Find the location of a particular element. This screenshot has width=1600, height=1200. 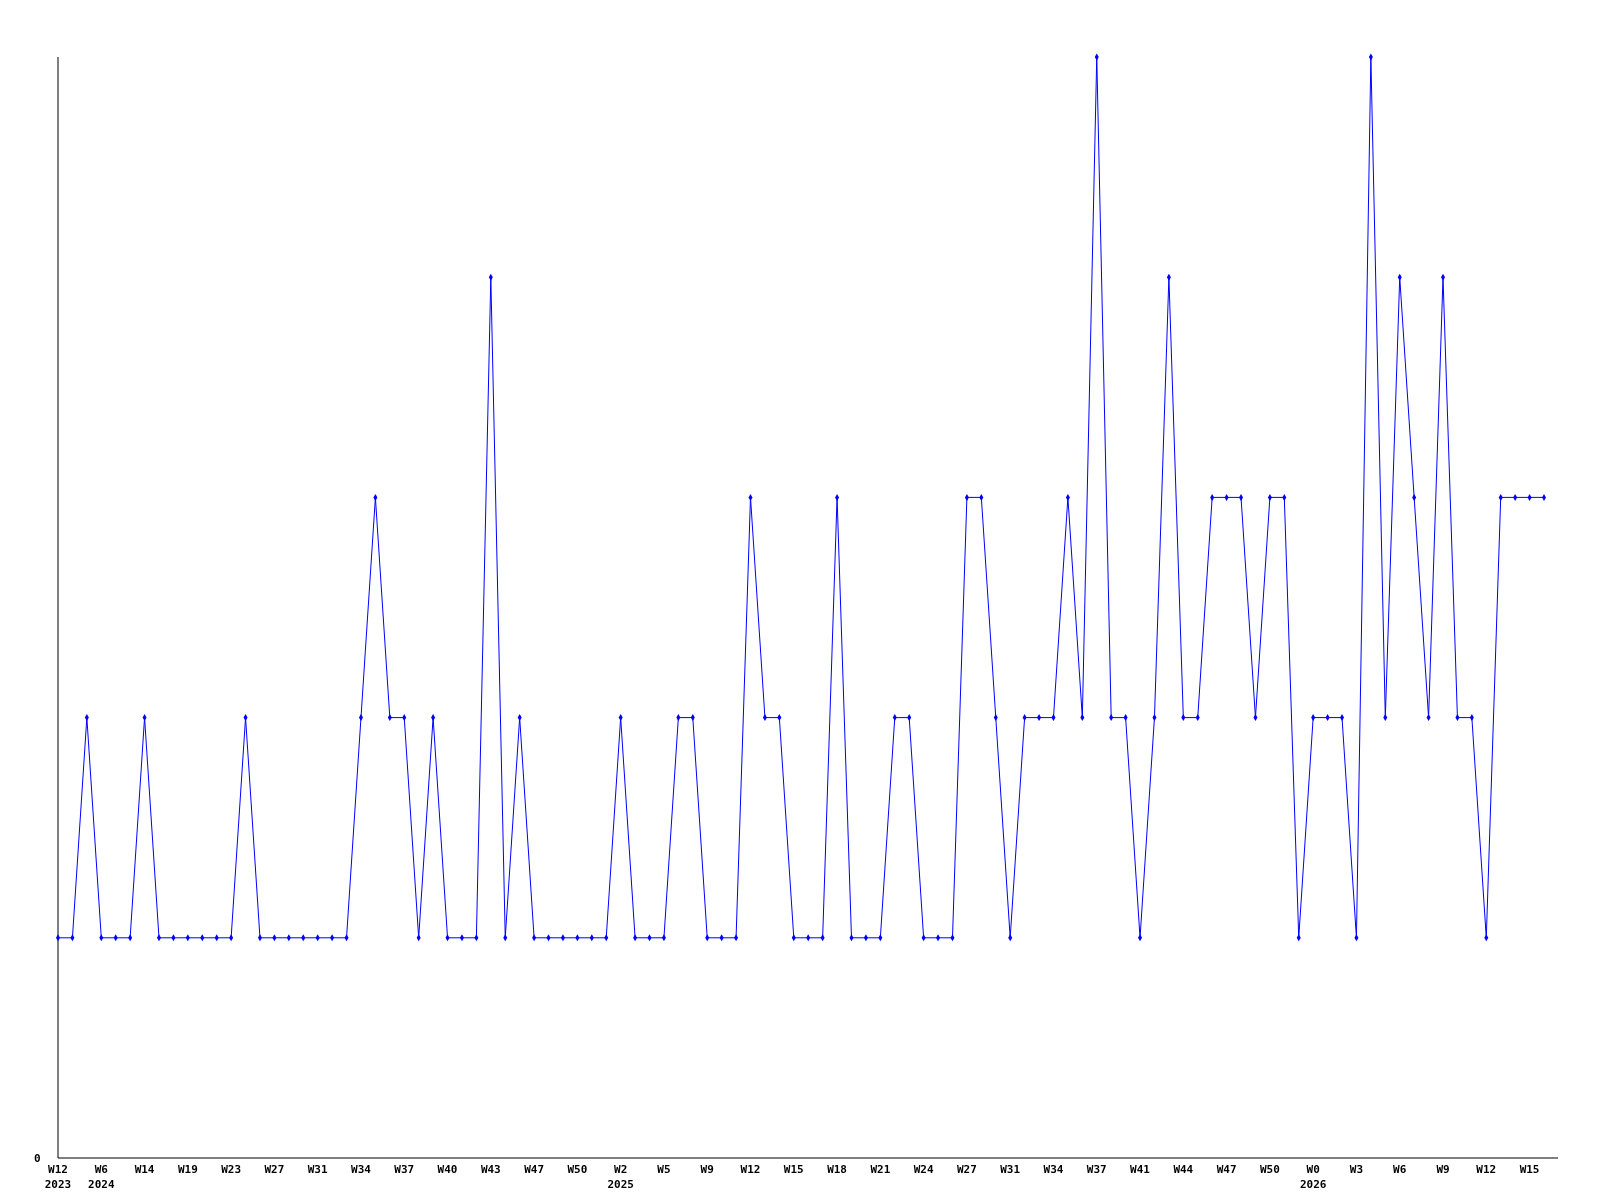

x-tick-label: W12 2023 is located at coordinates (58, 1177).